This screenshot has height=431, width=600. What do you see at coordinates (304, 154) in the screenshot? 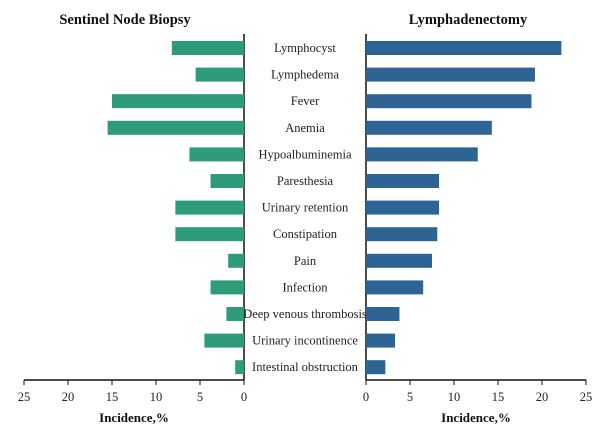
I see `category-label-hypoalbuminemia: Hypoalbuminemia` at bounding box center [304, 154].